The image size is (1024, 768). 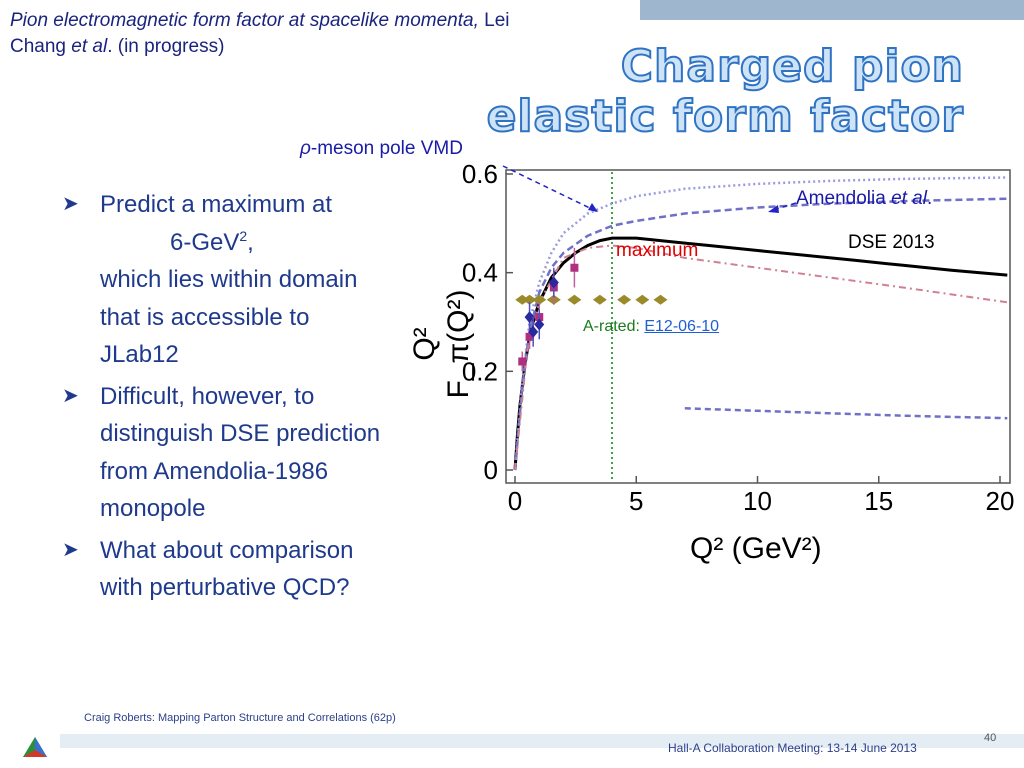 I want to click on slide-title: Charged pion elastic form factor, so click(x=725, y=92).